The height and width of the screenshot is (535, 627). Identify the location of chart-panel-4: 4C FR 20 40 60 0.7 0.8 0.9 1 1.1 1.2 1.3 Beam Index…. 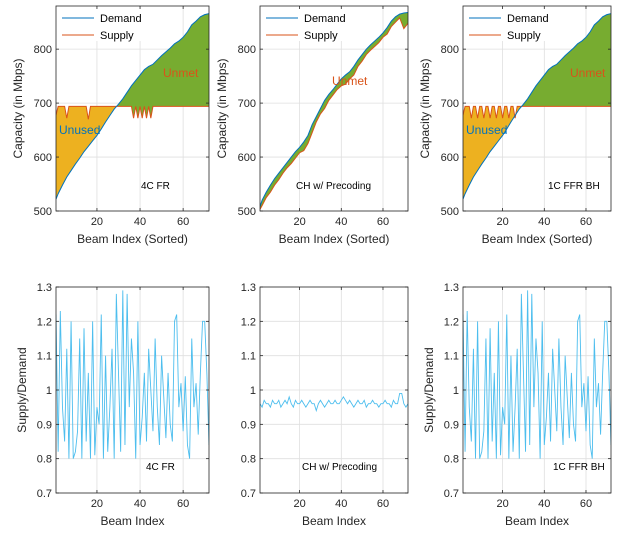
(112, 405).